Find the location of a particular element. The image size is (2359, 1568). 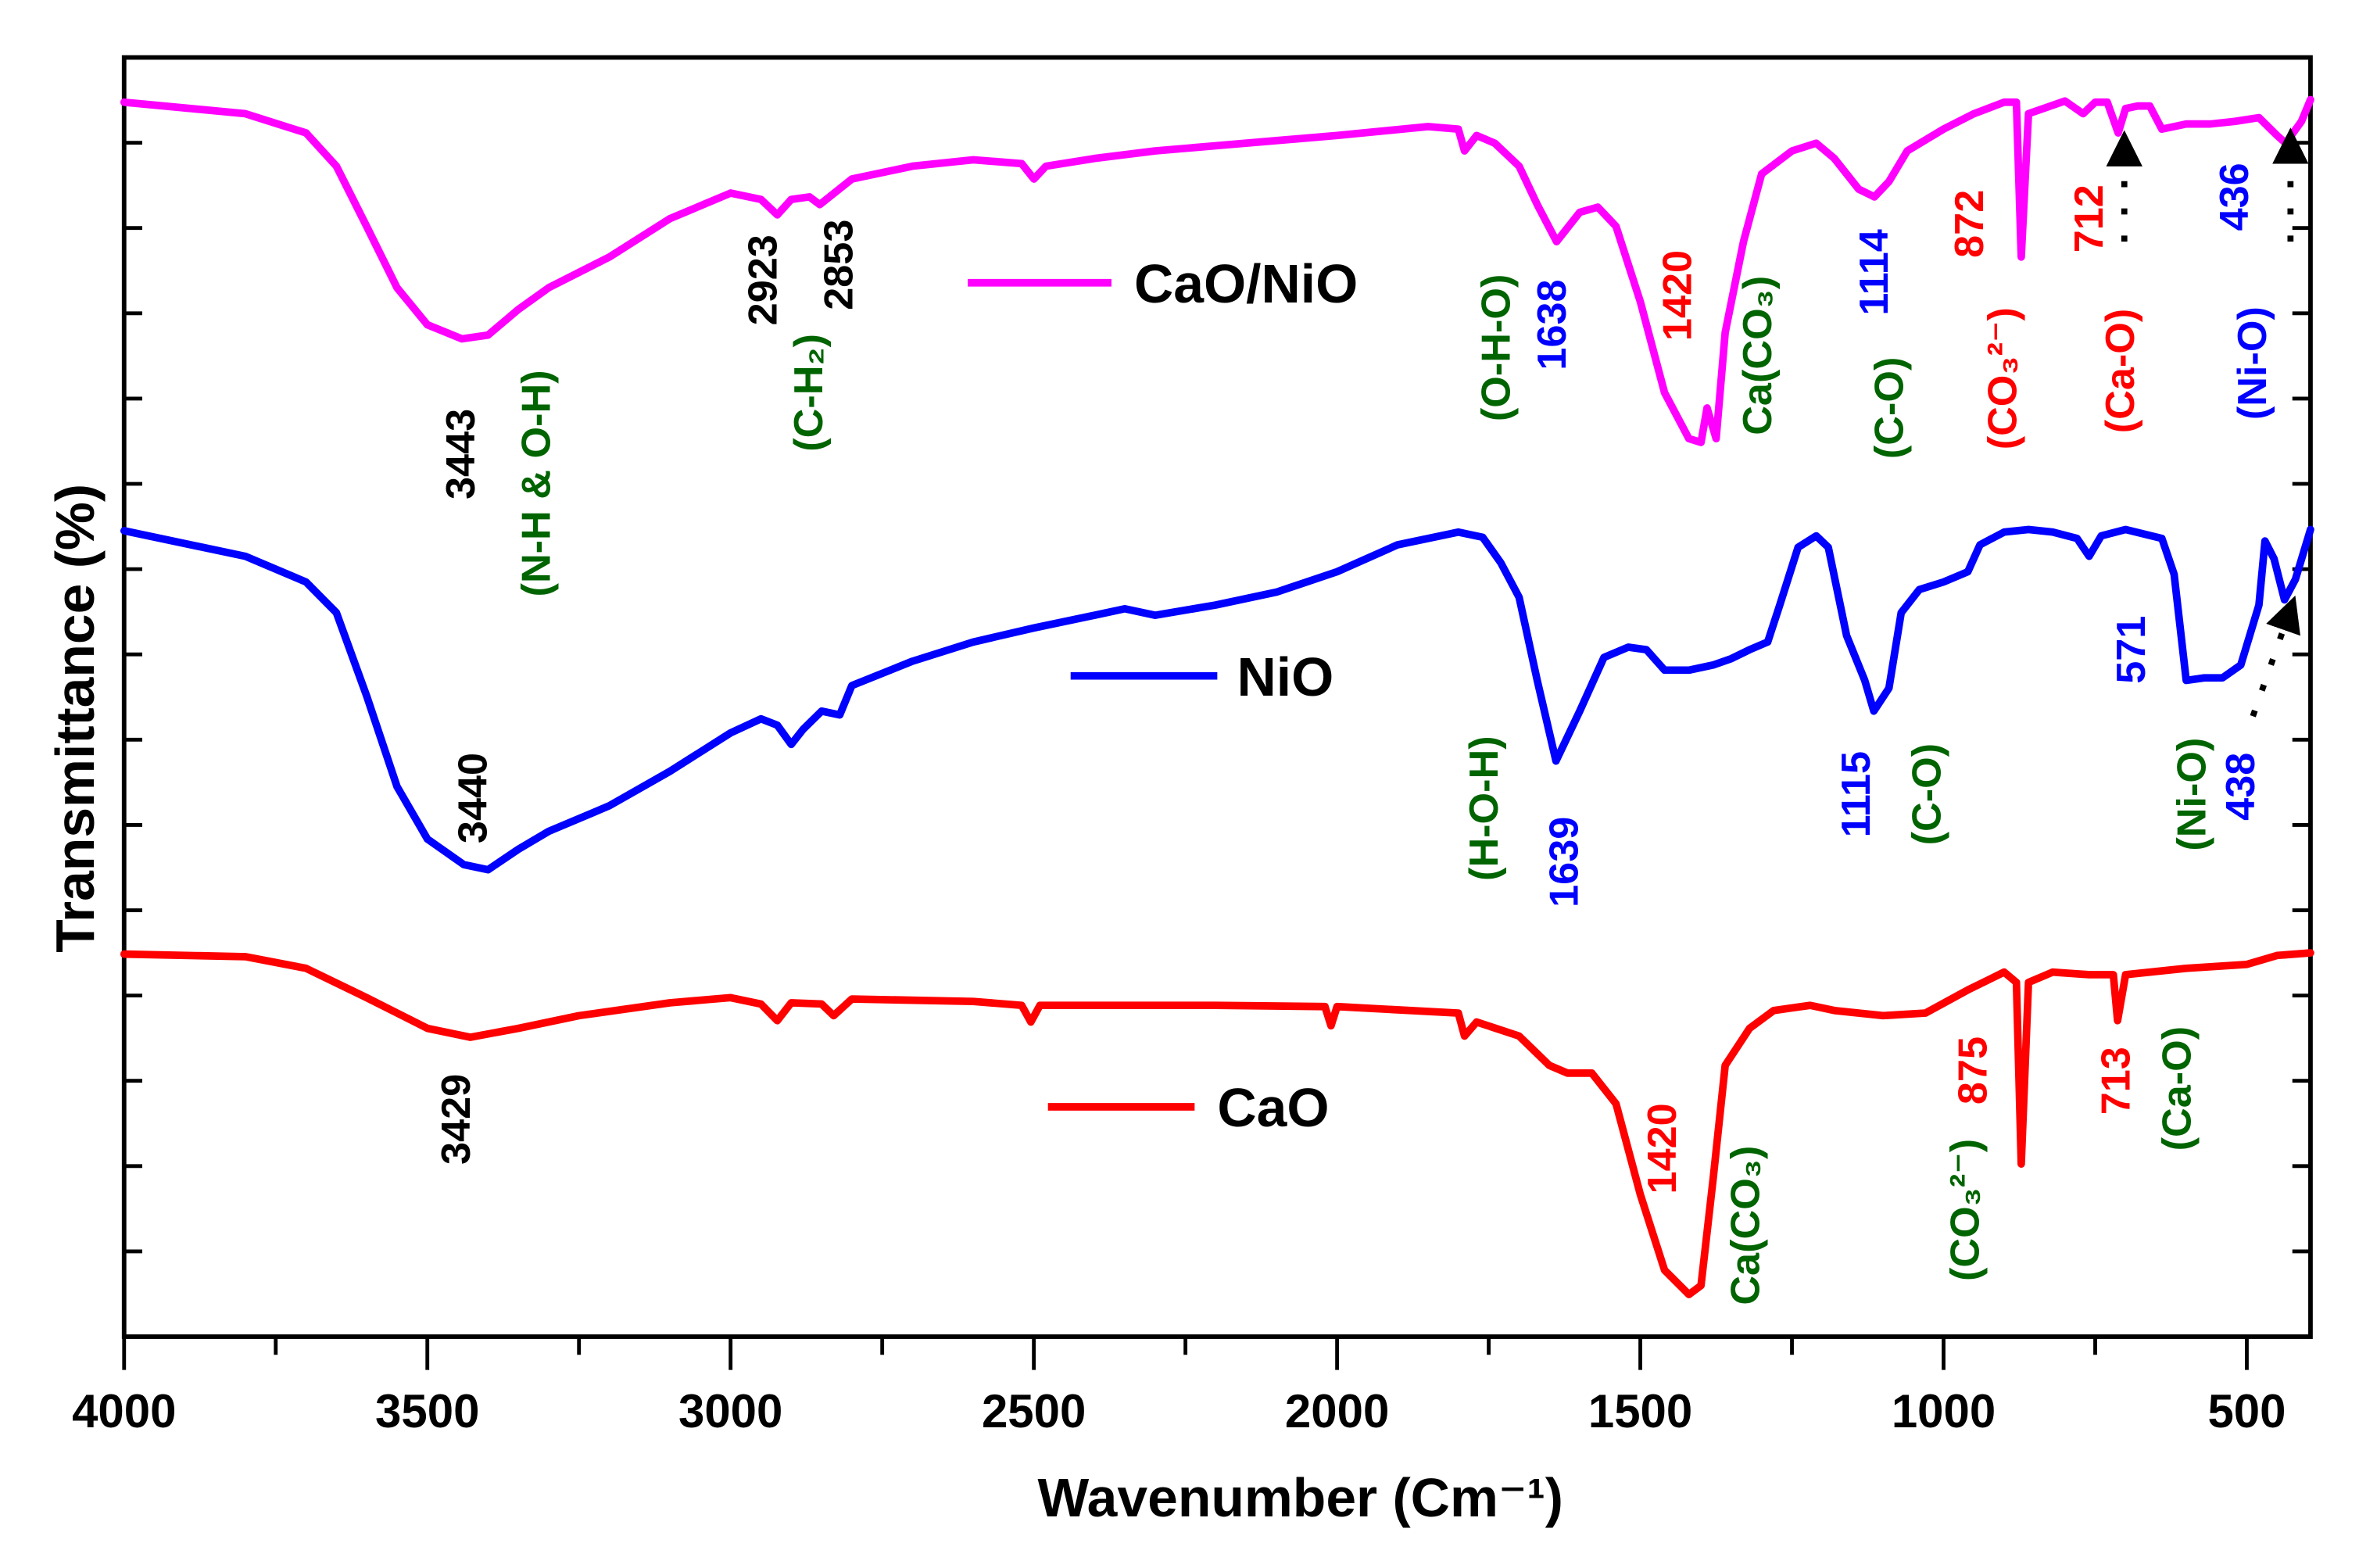

x-tick-label: 3000 is located at coordinates (730, 1411).